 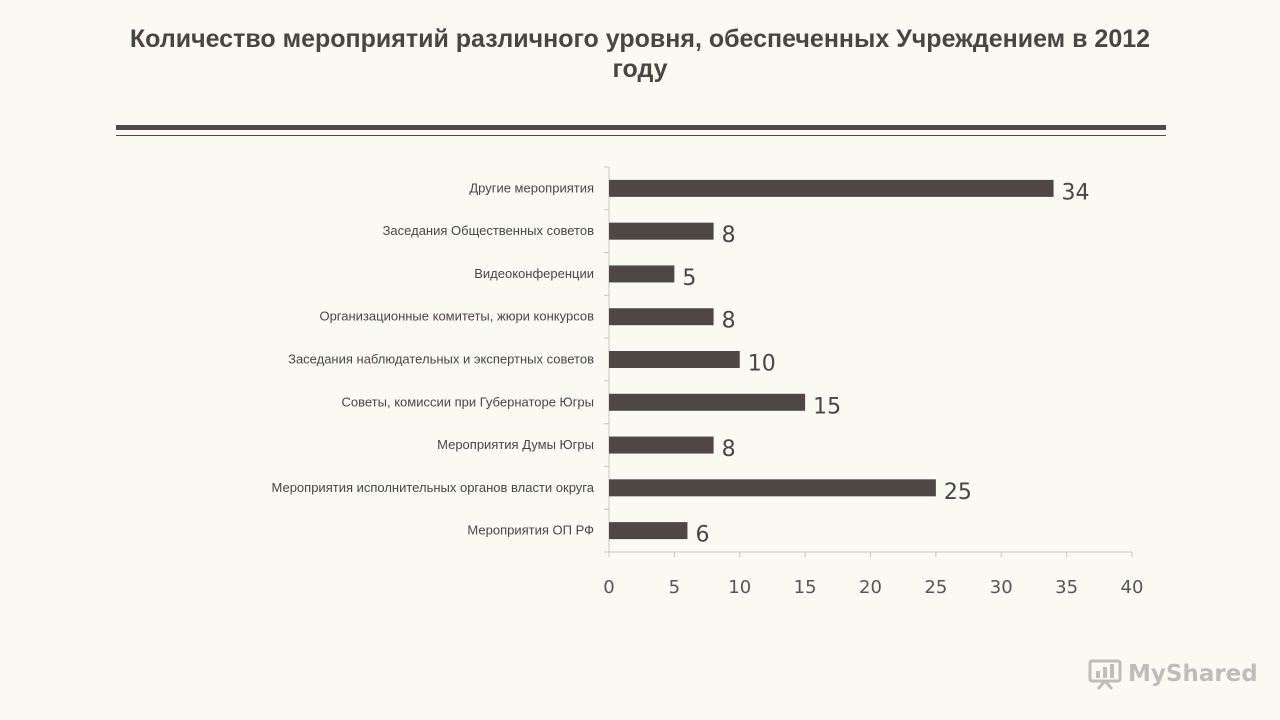 What do you see at coordinates (674, 587) in the screenshot?
I see `x-tick-label: 5` at bounding box center [674, 587].